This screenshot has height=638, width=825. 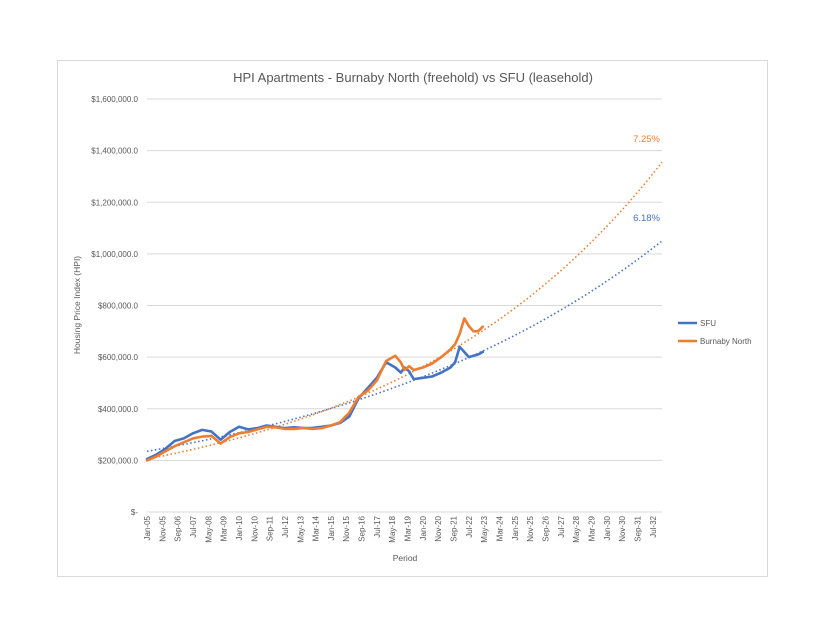 I want to click on y-tick-label: $1,600,000.0, so click(x=114, y=99).